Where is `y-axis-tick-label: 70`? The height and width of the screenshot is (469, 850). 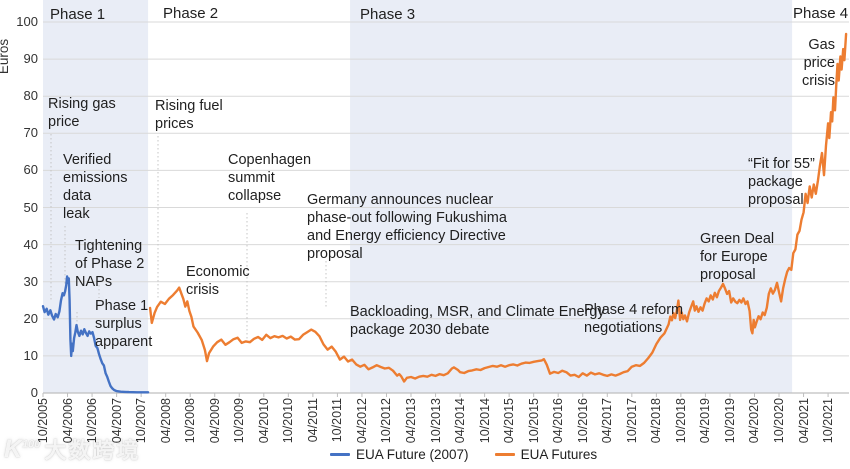 y-axis-tick-label: 70 is located at coordinates (30, 133).